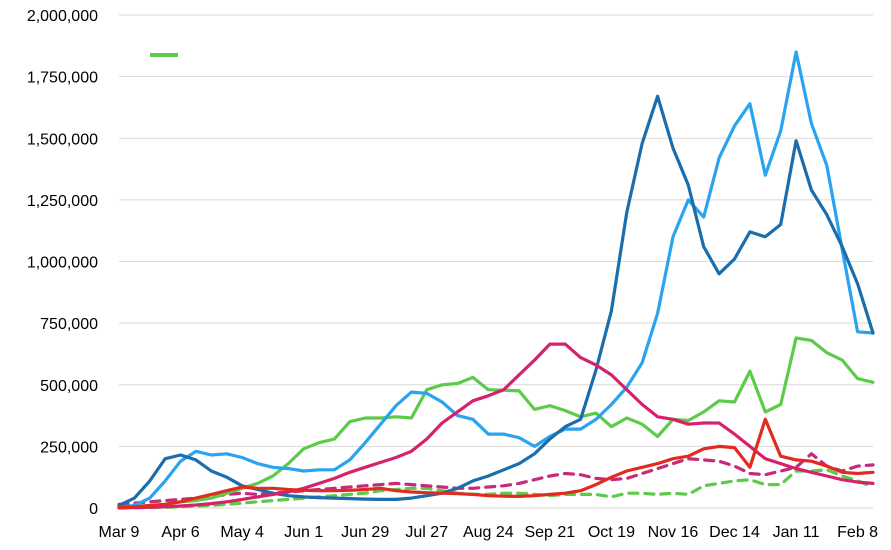  What do you see at coordinates (69, 386) in the screenshot?
I see `y-tick-label: 500,000` at bounding box center [69, 386].